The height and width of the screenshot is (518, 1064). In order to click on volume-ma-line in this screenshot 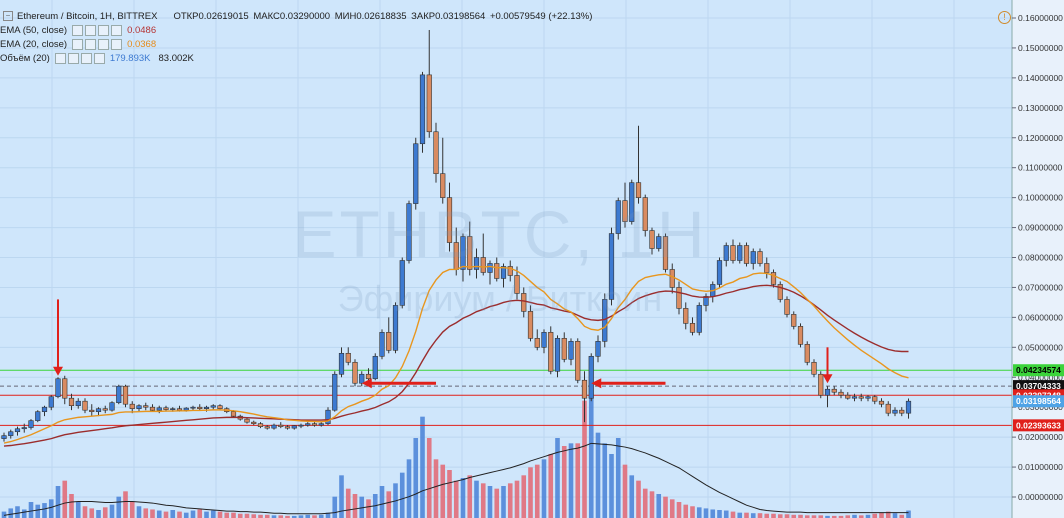, I will do `click(456, 479)`.